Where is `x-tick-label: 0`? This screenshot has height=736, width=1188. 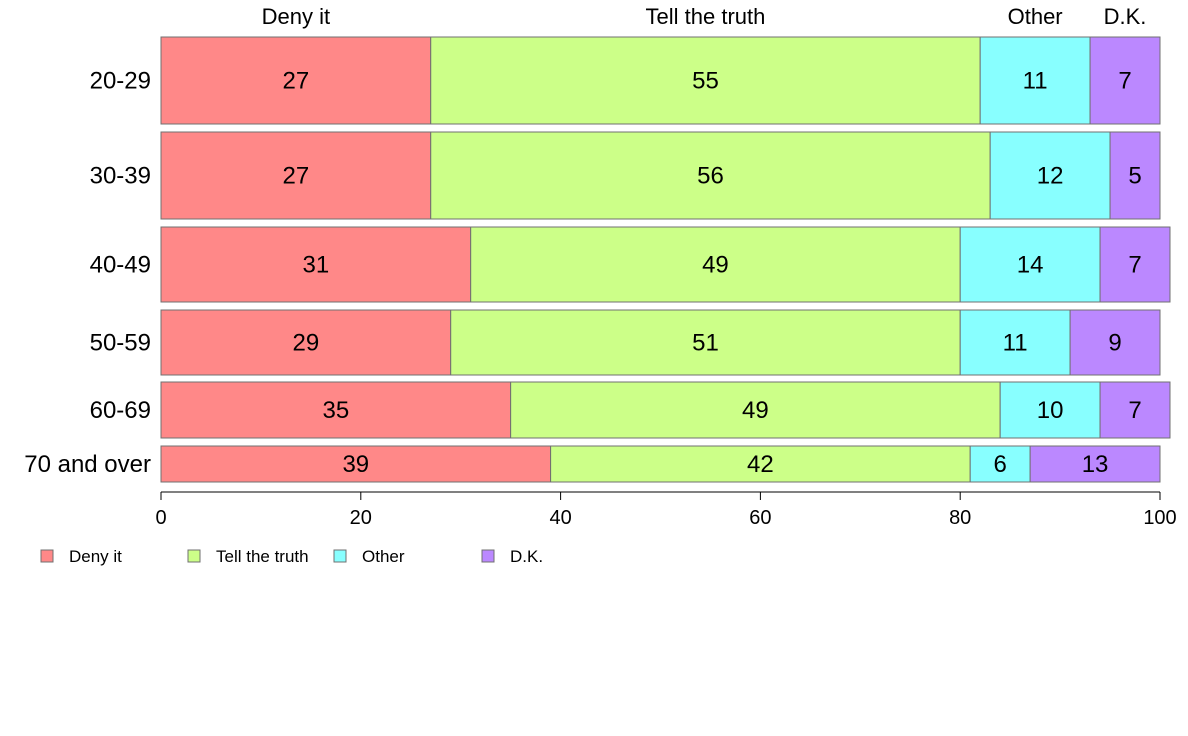 x-tick-label: 0 is located at coordinates (160, 518).